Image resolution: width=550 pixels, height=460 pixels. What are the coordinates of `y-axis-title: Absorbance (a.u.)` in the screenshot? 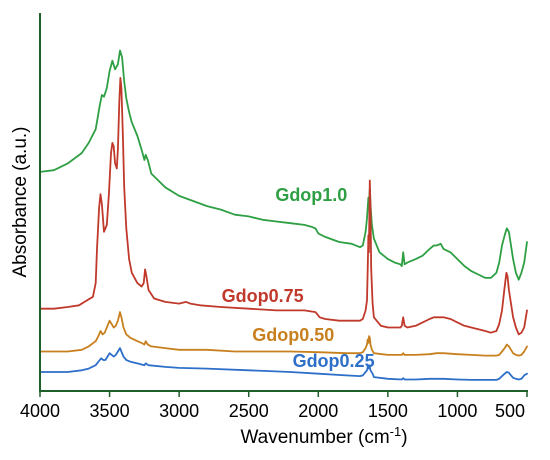 It's located at (20, 201).